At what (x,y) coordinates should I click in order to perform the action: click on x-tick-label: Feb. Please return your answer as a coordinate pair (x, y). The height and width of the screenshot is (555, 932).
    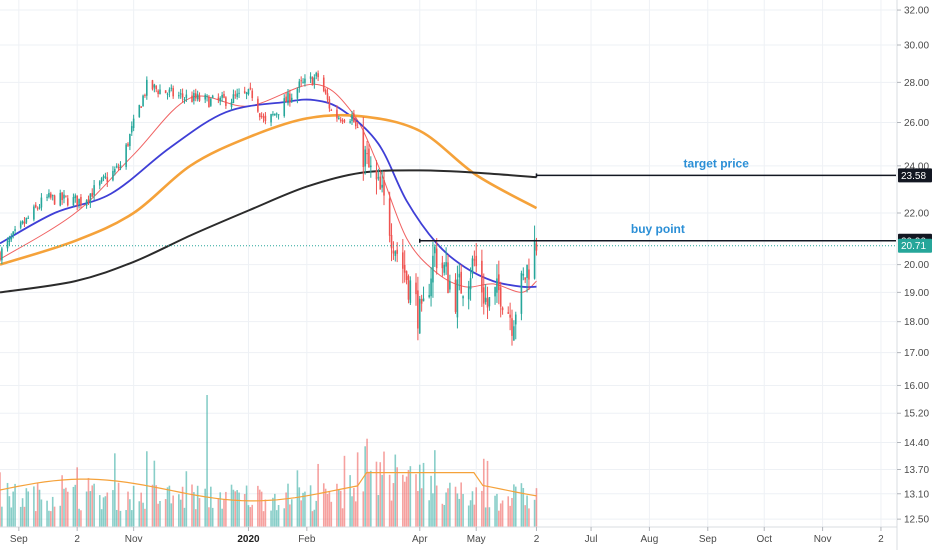
    Looking at the image, I should click on (307, 539).